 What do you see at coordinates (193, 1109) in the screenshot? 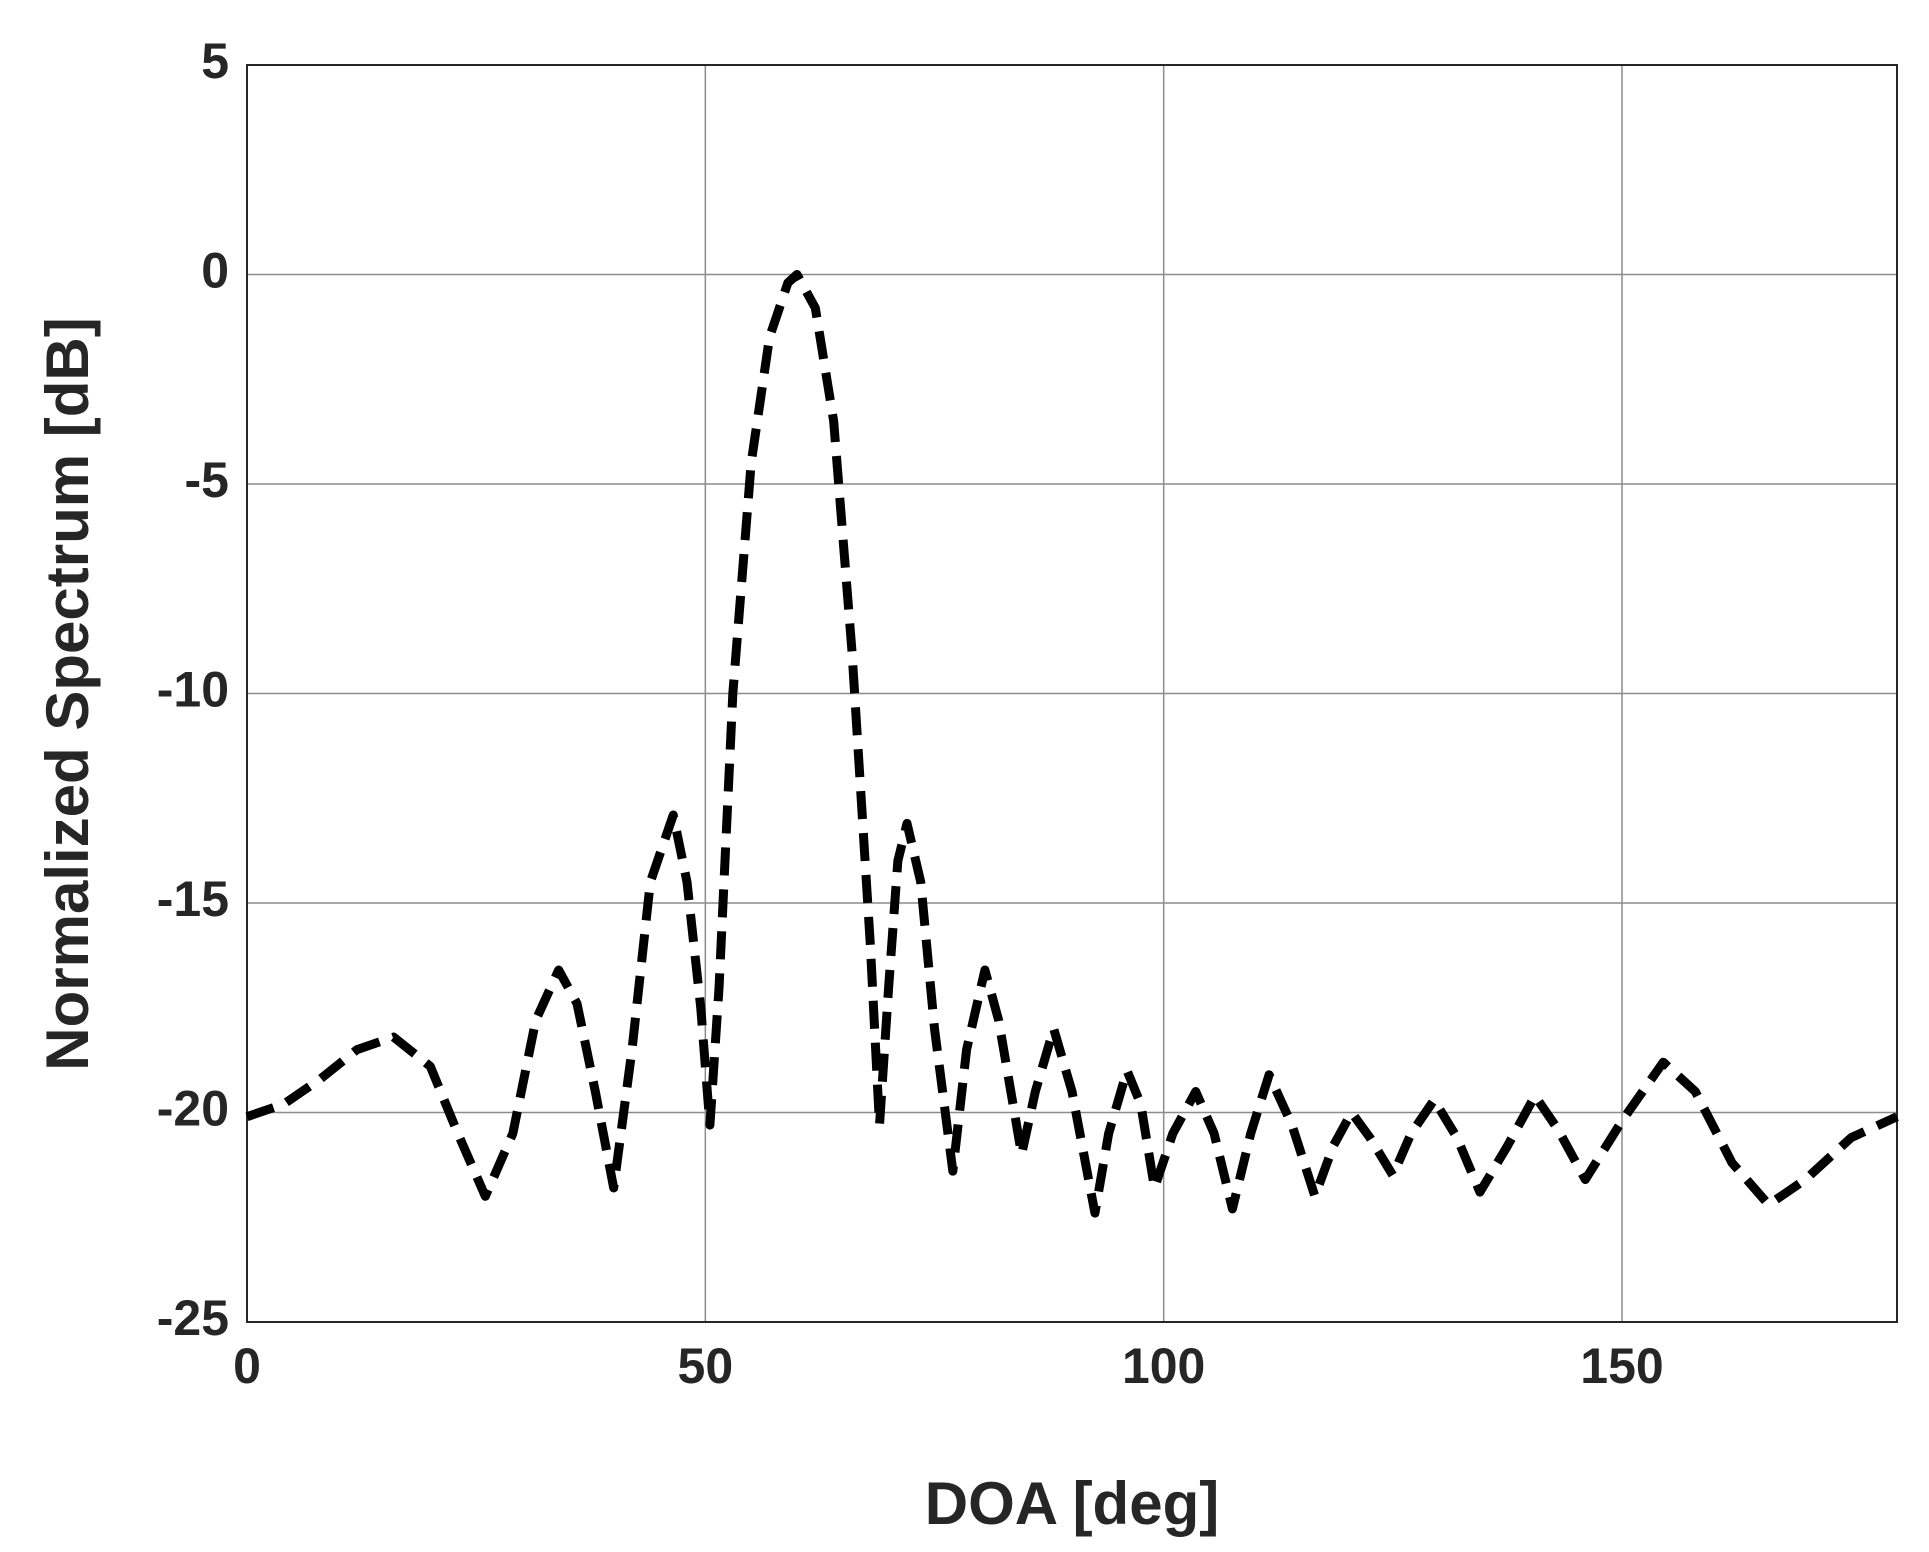
I see `y-tick-label: -20` at bounding box center [193, 1109].